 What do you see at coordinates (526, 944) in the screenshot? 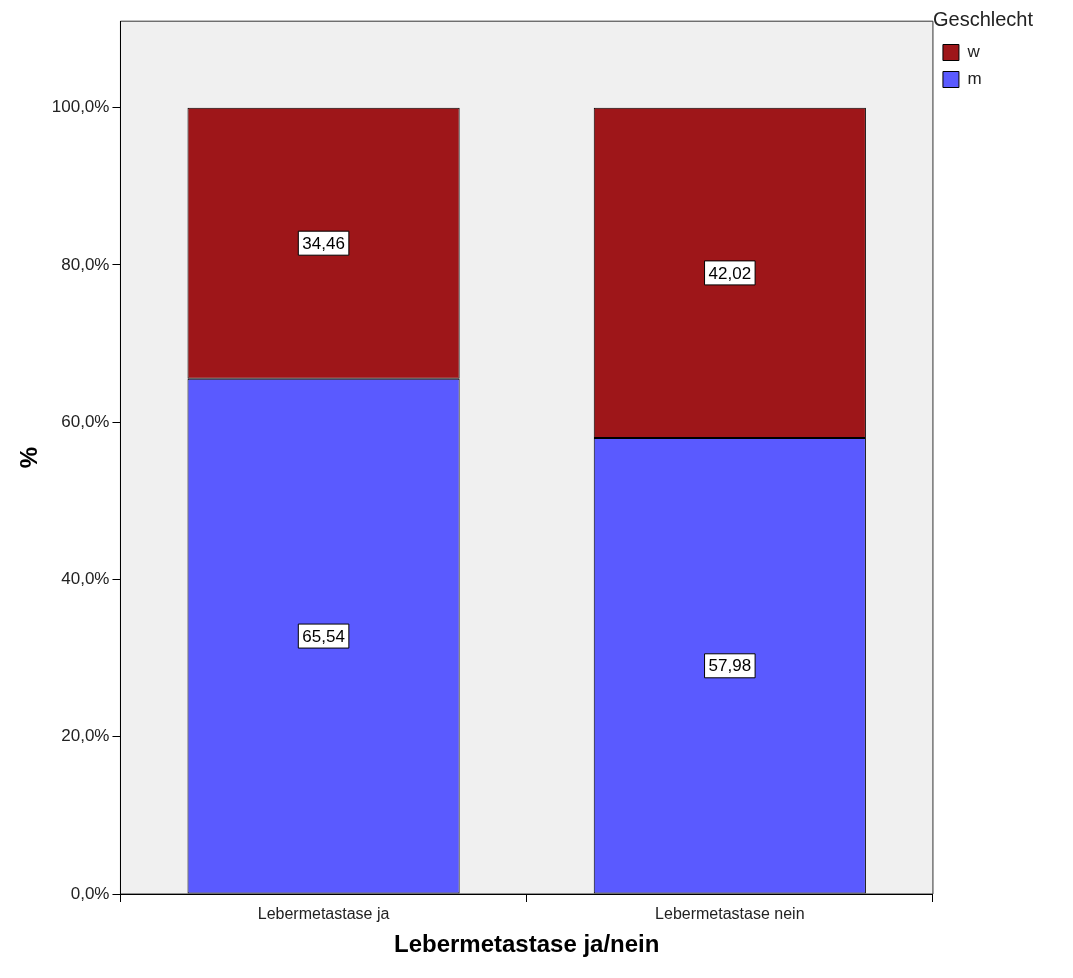
I see `x-axis-title: Lebermetastase ja/nein` at bounding box center [526, 944].